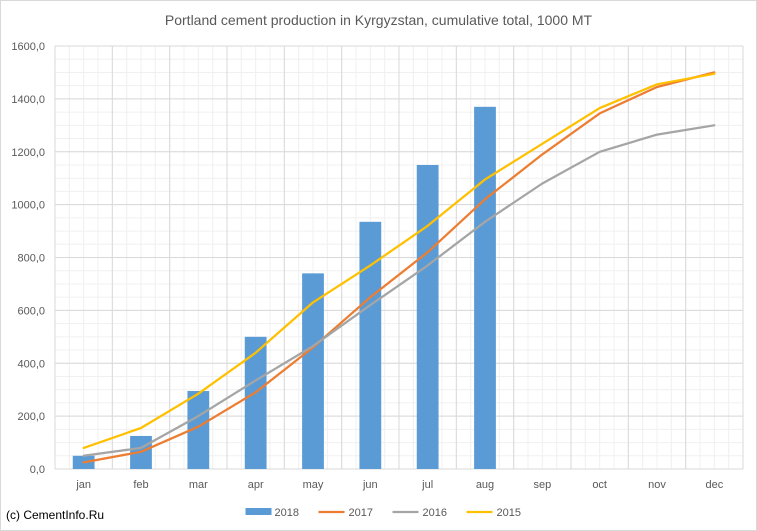 The width and height of the screenshot is (757, 531). What do you see at coordinates (31, 417) in the screenshot?
I see `y-tick-label: 200,0` at bounding box center [31, 417].